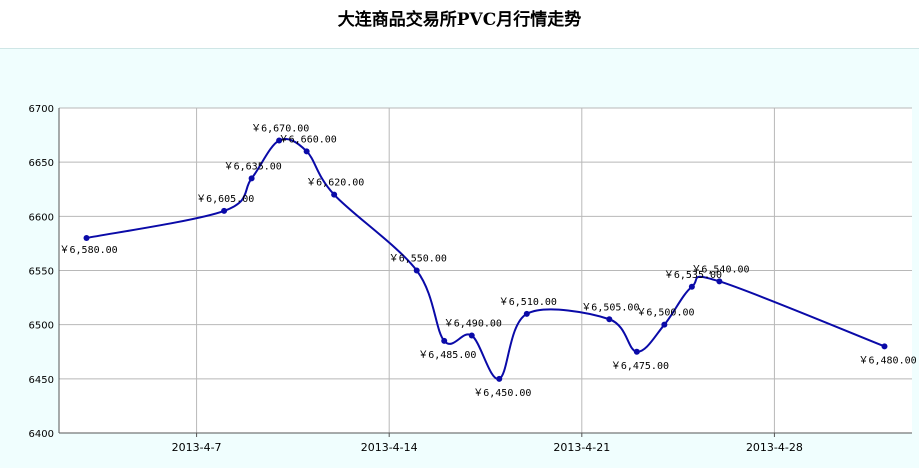 This screenshot has width=919, height=468. What do you see at coordinates (308, 139) in the screenshot?
I see `data-label: ￥6,660.00` at bounding box center [308, 139].